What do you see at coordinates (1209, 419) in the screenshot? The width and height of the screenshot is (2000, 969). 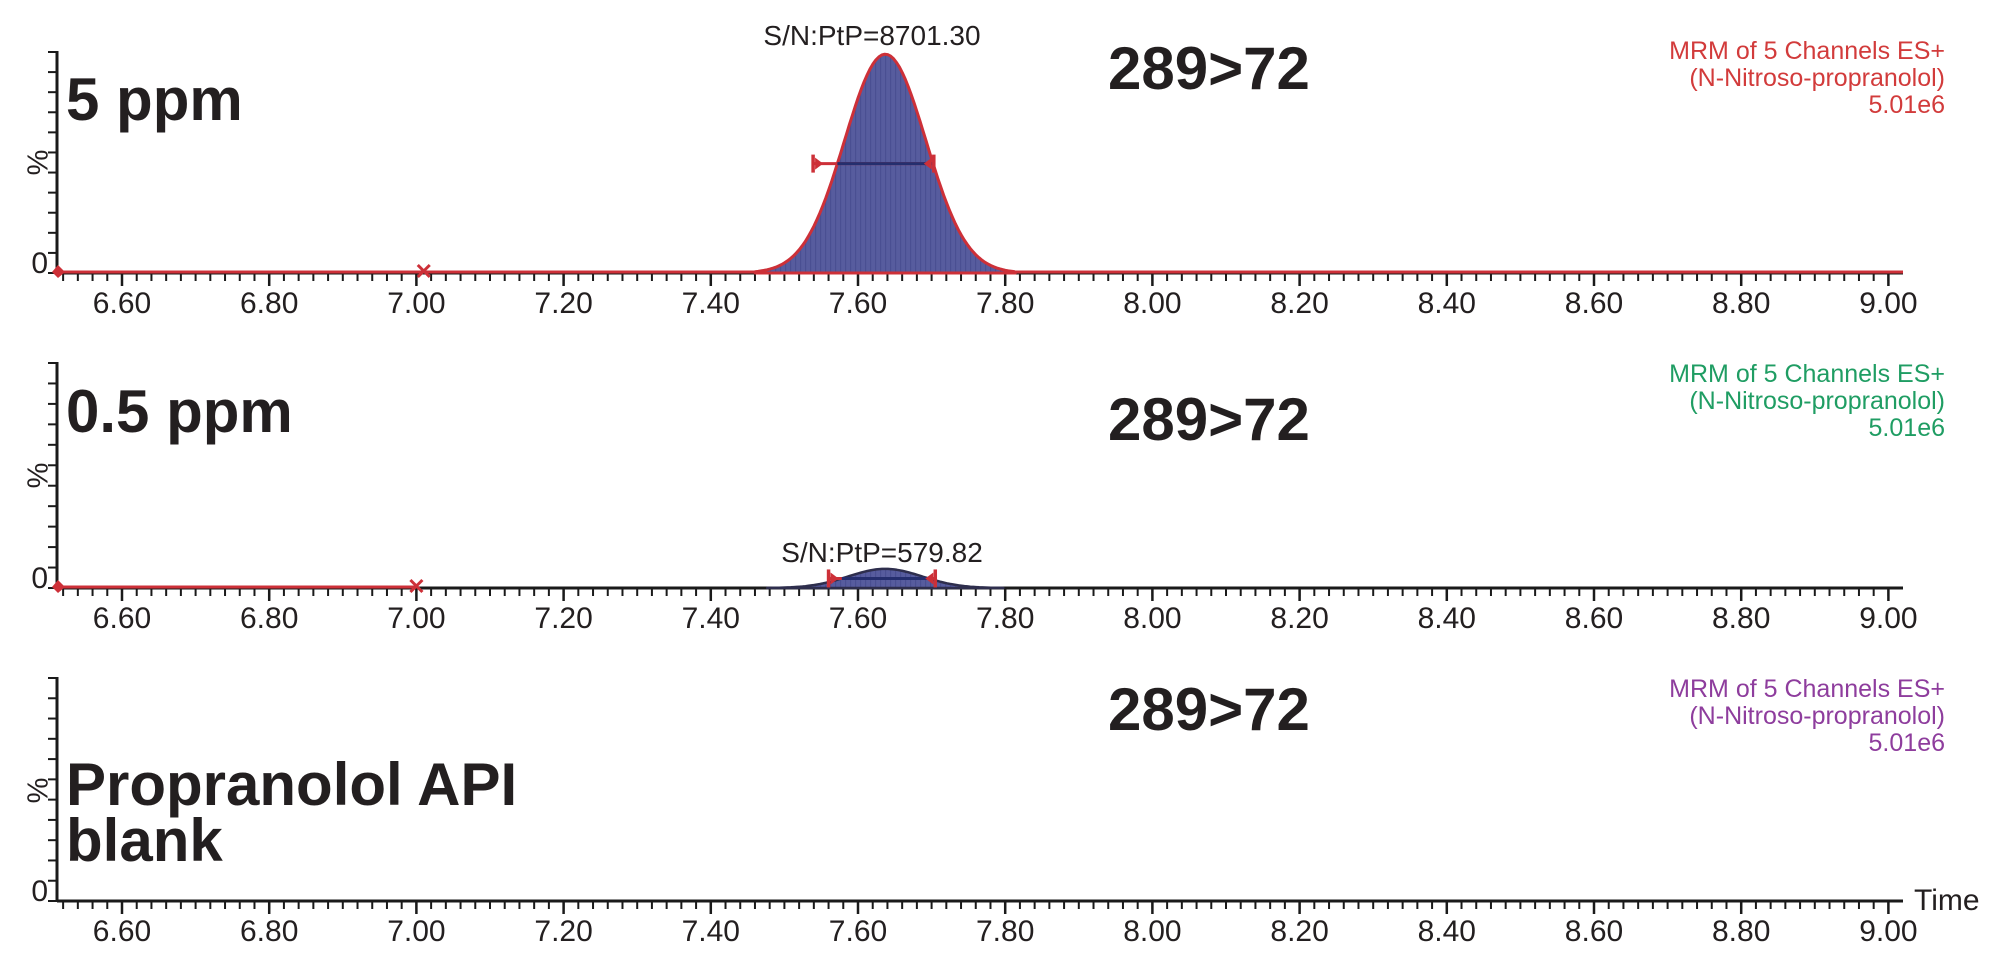 I see `panel-2-transition-label: 289>72` at bounding box center [1209, 419].